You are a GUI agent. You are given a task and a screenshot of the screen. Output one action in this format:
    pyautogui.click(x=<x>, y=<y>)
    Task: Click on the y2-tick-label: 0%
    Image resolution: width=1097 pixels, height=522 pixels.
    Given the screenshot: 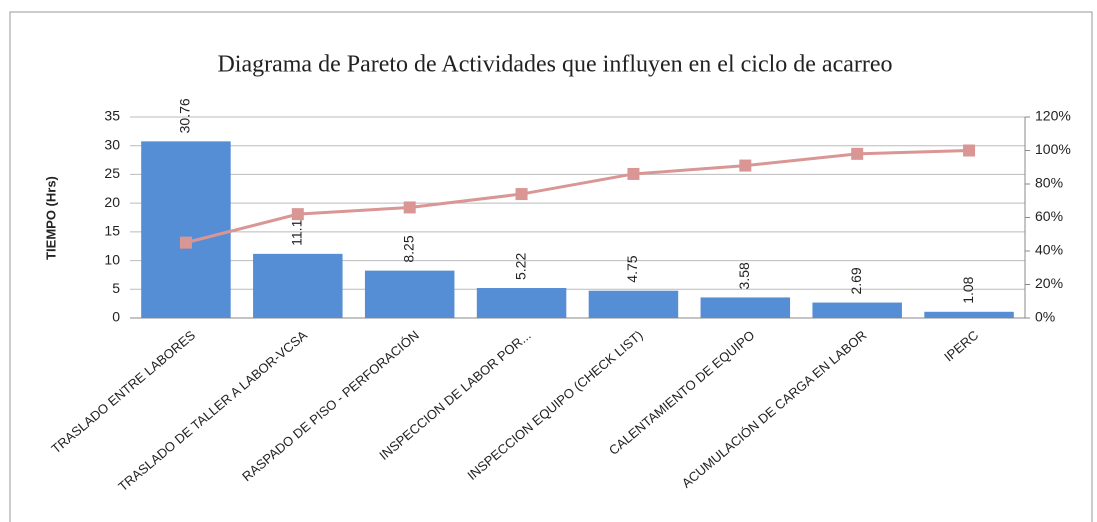 What is the action you would take?
    pyautogui.click(x=1045, y=317)
    